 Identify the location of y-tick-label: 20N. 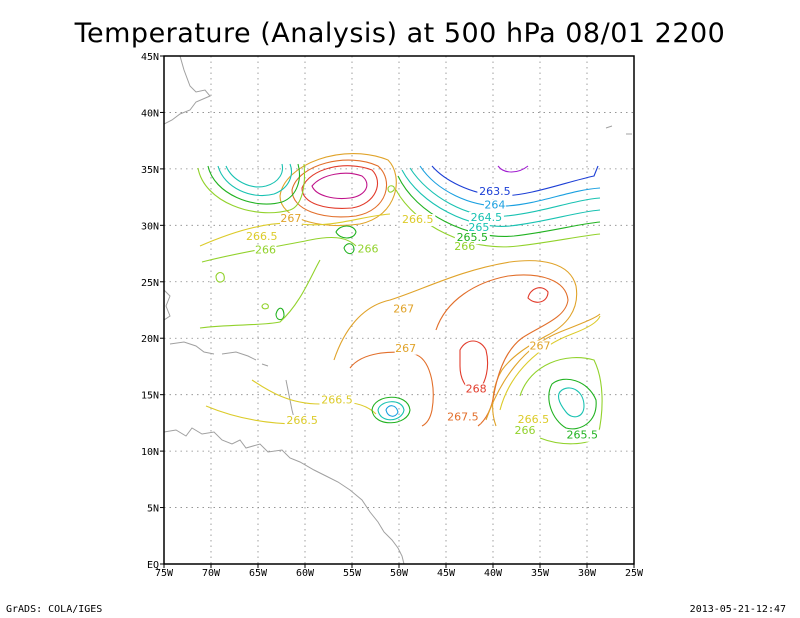
(150, 339).